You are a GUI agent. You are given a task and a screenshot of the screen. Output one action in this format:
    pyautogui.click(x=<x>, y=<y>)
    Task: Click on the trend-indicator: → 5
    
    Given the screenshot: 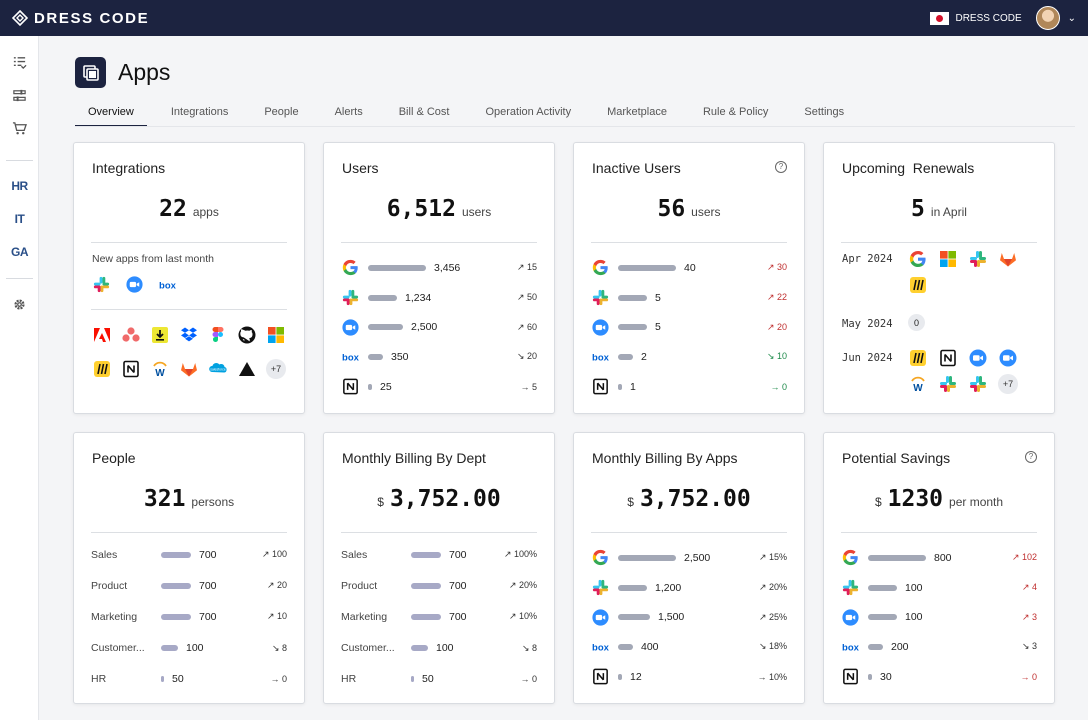 What is the action you would take?
    pyautogui.click(x=528, y=386)
    